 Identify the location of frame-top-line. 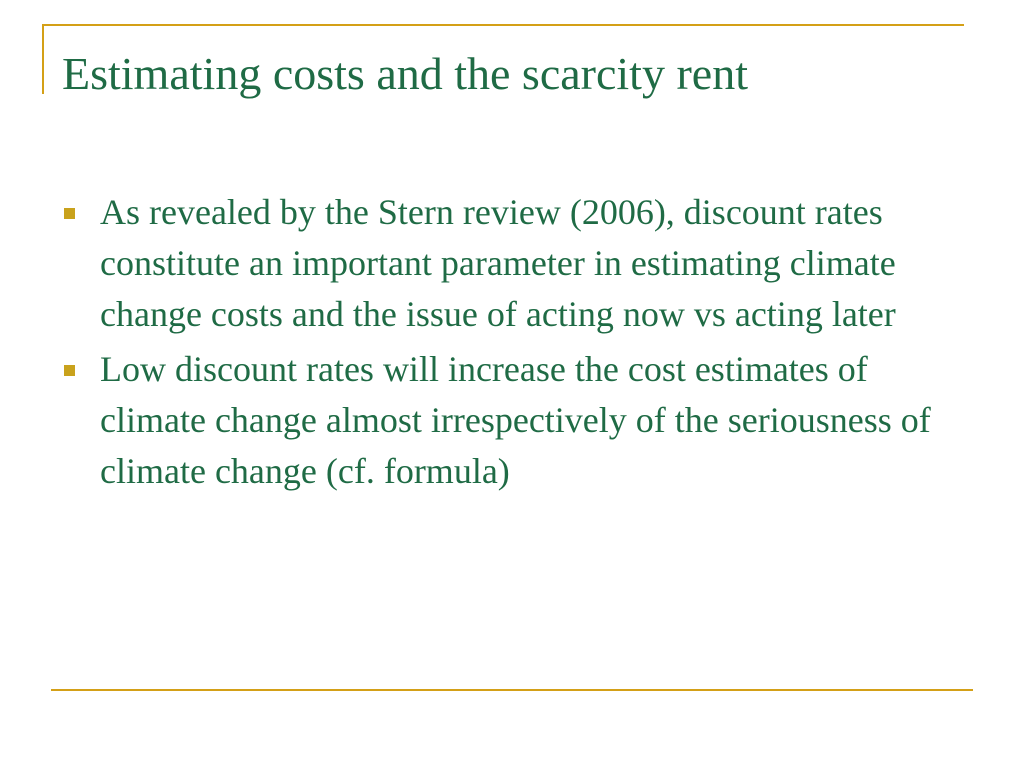
(503, 25).